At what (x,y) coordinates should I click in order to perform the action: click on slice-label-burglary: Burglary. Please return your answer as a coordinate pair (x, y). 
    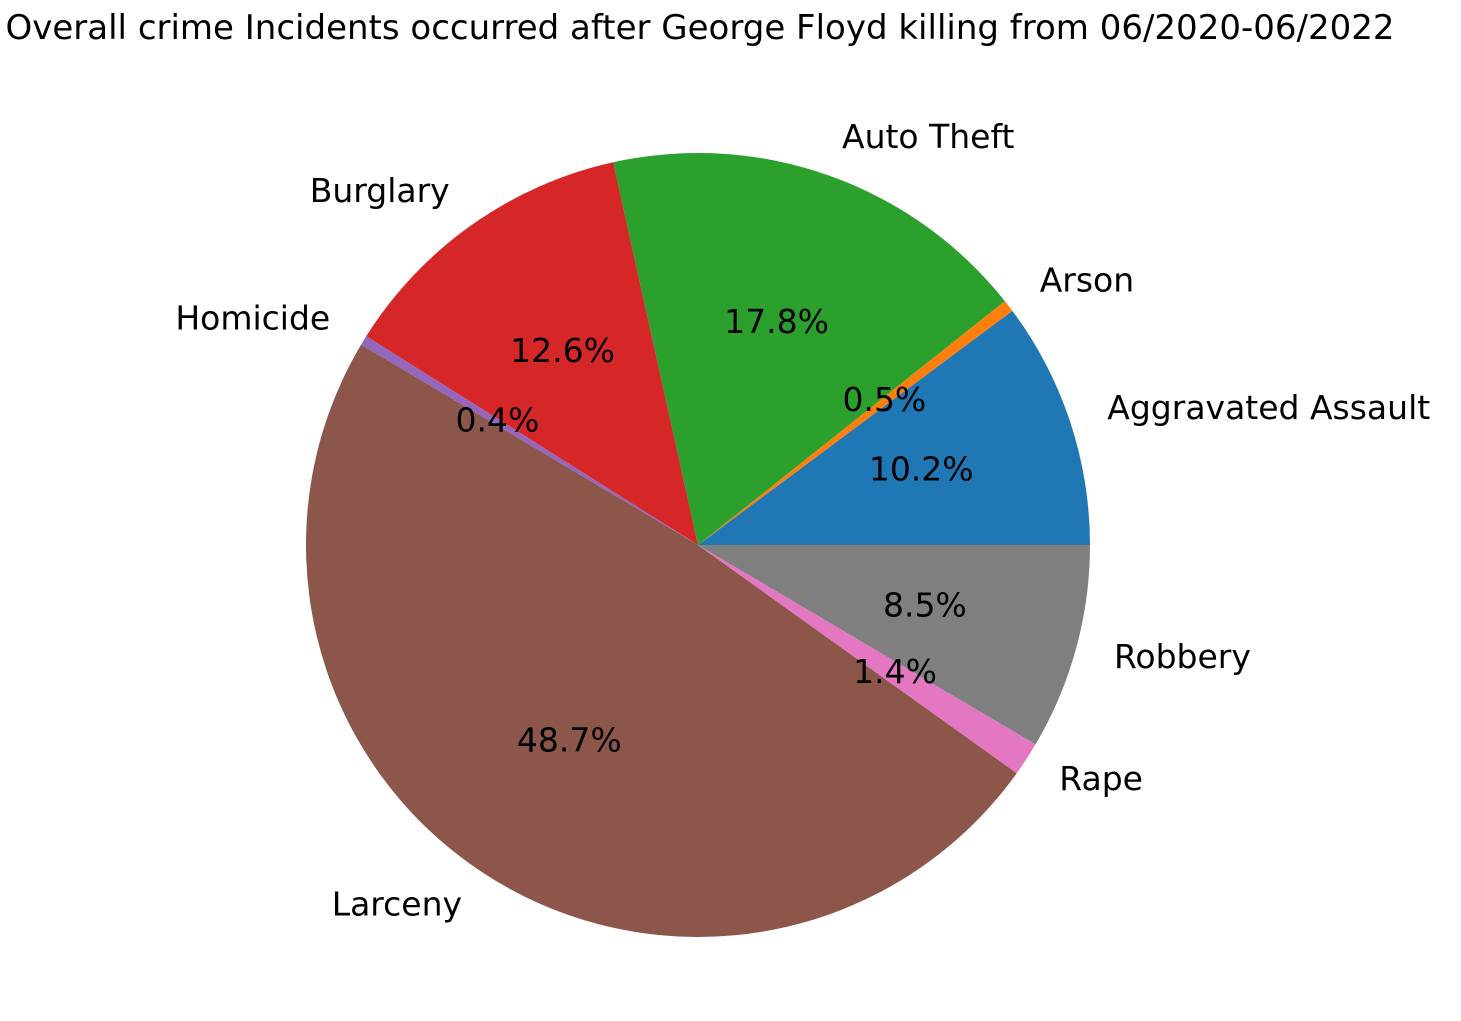
    Looking at the image, I should click on (380, 190).